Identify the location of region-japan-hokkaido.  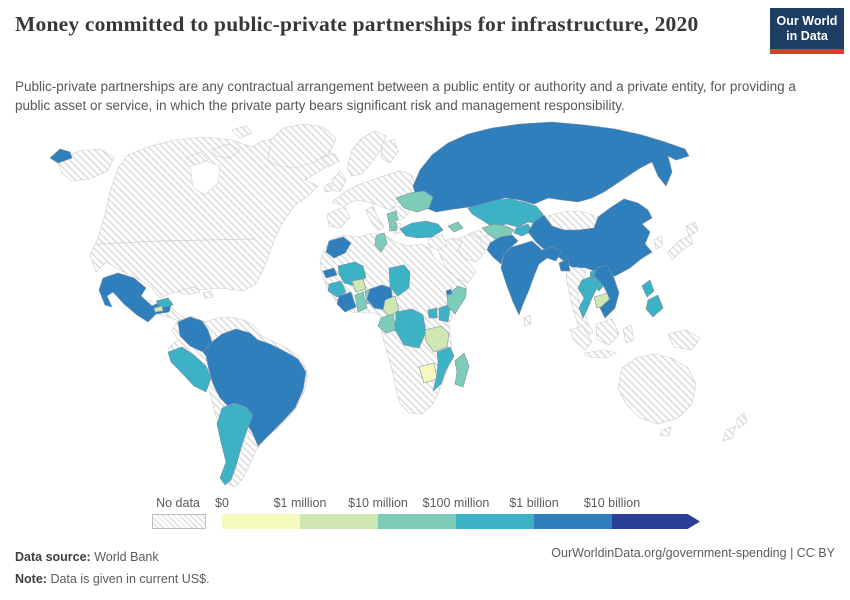
(692, 229).